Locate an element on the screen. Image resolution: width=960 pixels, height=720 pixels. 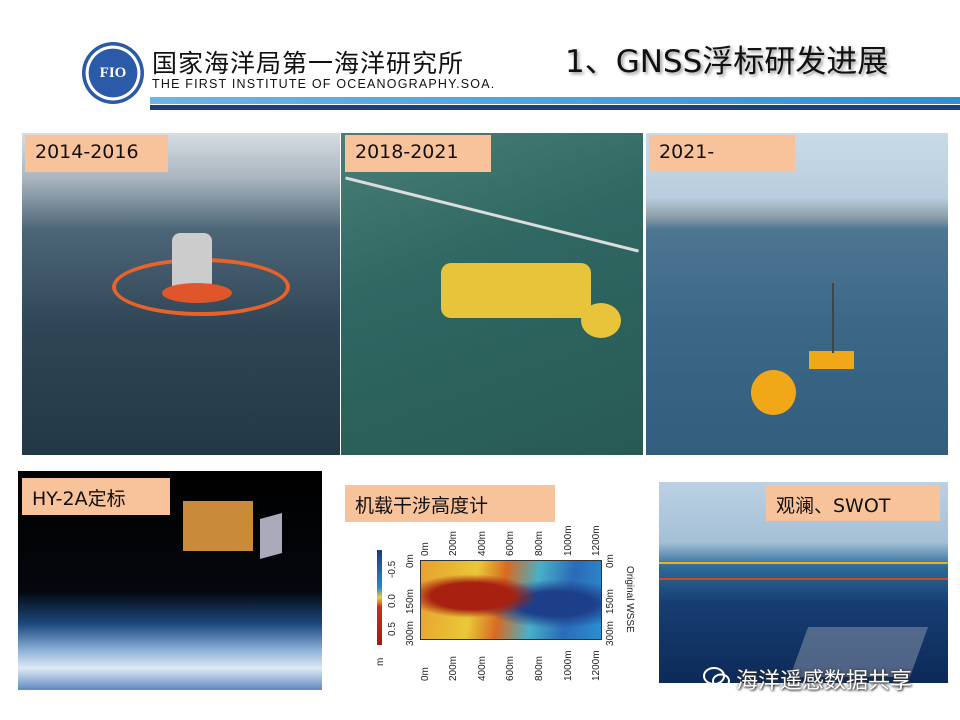
x-tick-top: 200m is located at coordinates (453, 543).